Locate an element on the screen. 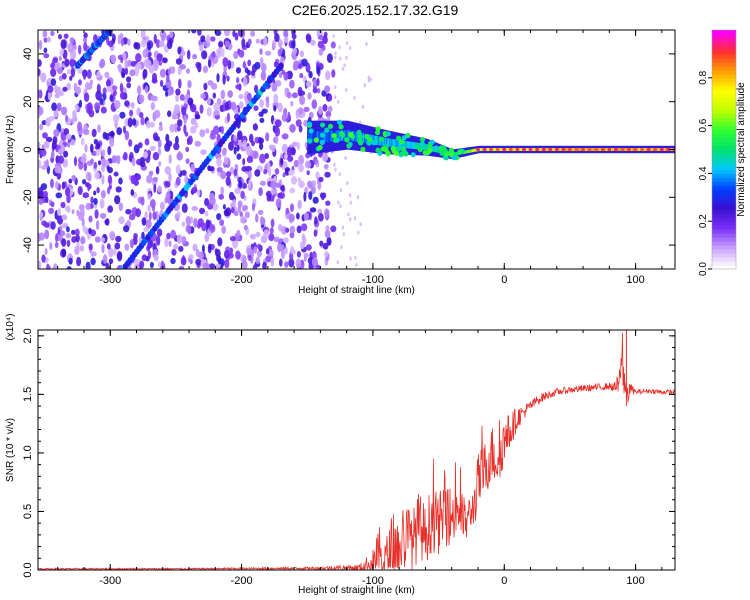 Image resolution: width=750 pixels, height=600 pixels. snr-x-tick-label: 100 is located at coordinates (635, 581).